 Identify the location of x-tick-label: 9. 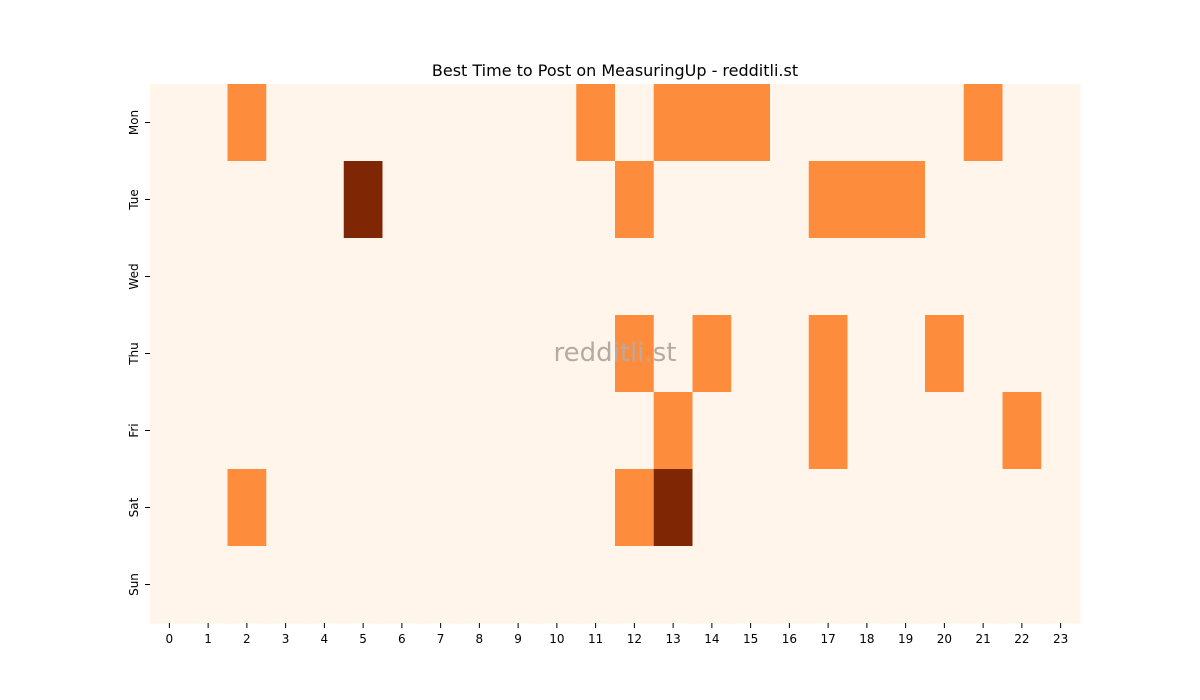
(518, 639).